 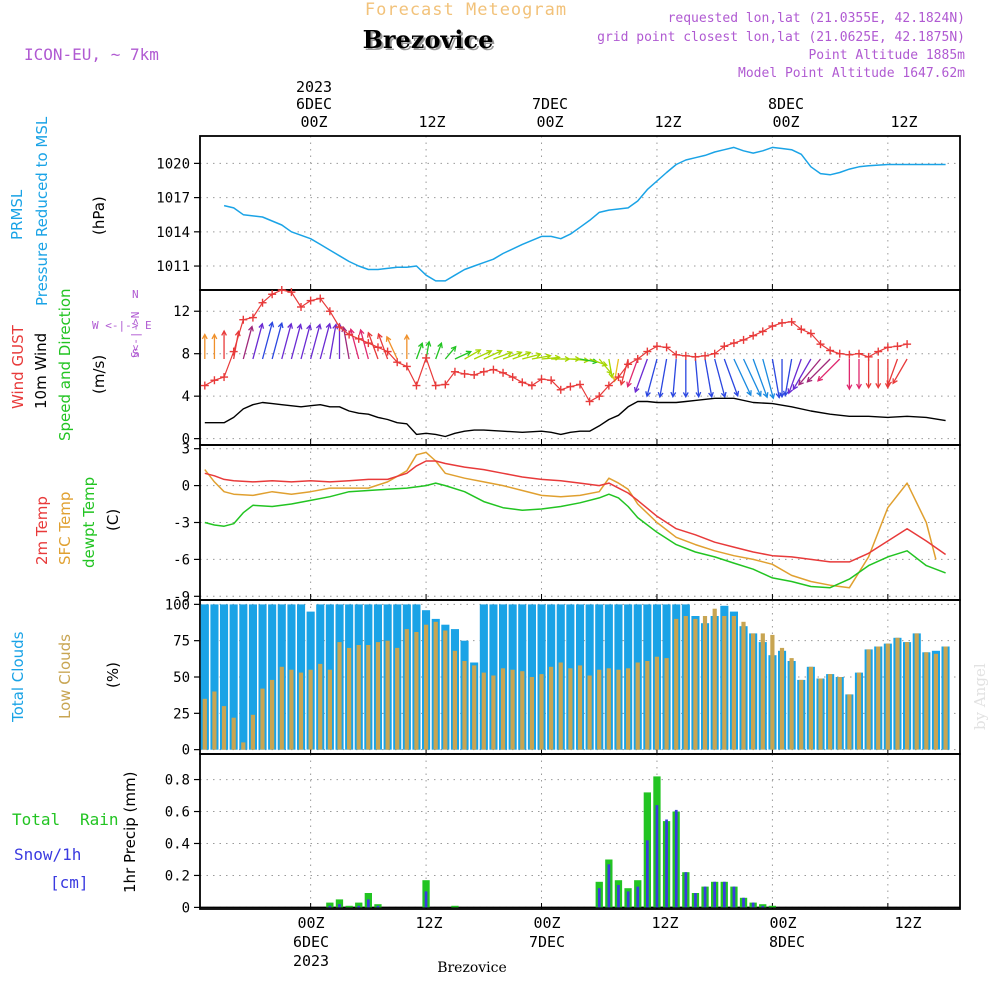 I want to click on wind-unit-label: (m/s), so click(x=99, y=374).